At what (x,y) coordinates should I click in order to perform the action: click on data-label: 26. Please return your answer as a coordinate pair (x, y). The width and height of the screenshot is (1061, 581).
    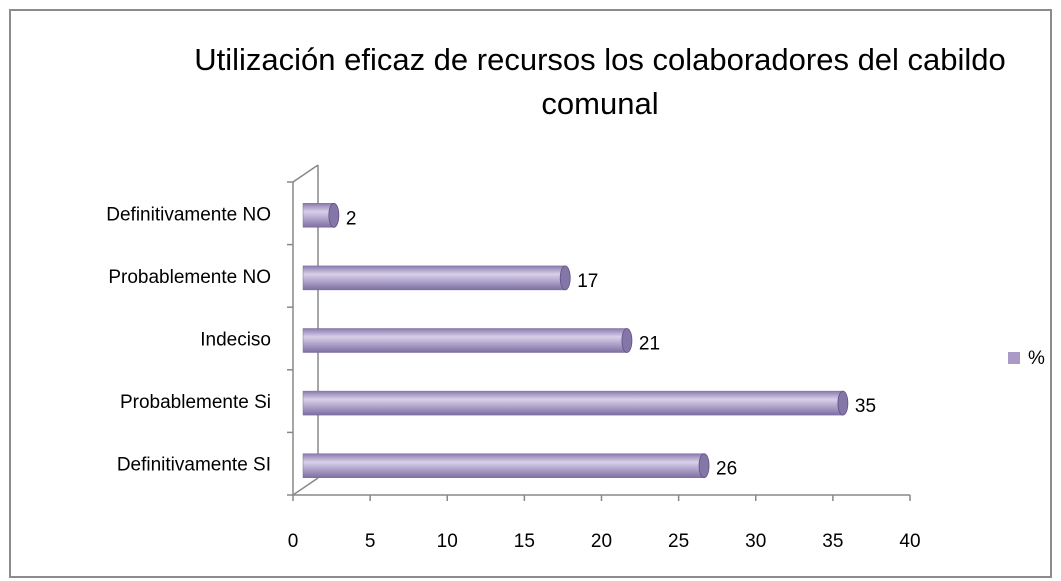
    Looking at the image, I should click on (726, 469).